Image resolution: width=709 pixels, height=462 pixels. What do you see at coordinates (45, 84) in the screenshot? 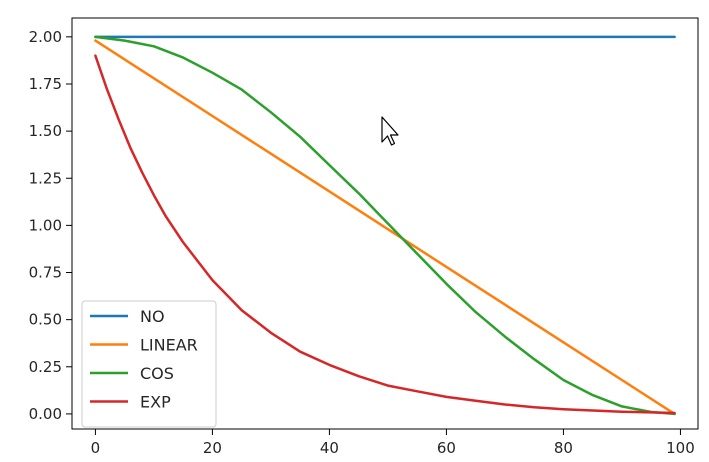
I see `y-tick-label: 1.75` at bounding box center [45, 84].